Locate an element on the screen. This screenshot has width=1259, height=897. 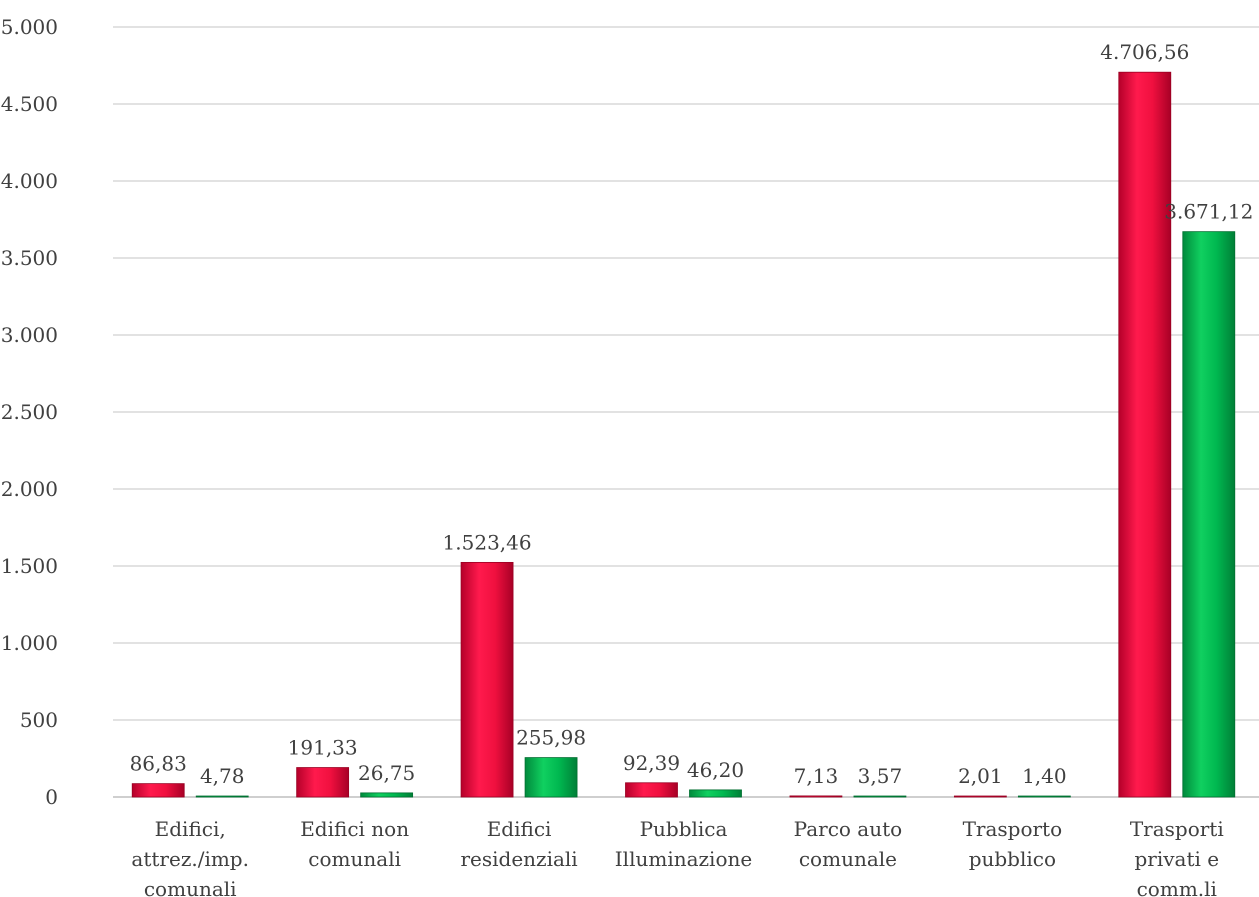
x-category-label: Trasporti privati e comm.li is located at coordinates (1177, 857).